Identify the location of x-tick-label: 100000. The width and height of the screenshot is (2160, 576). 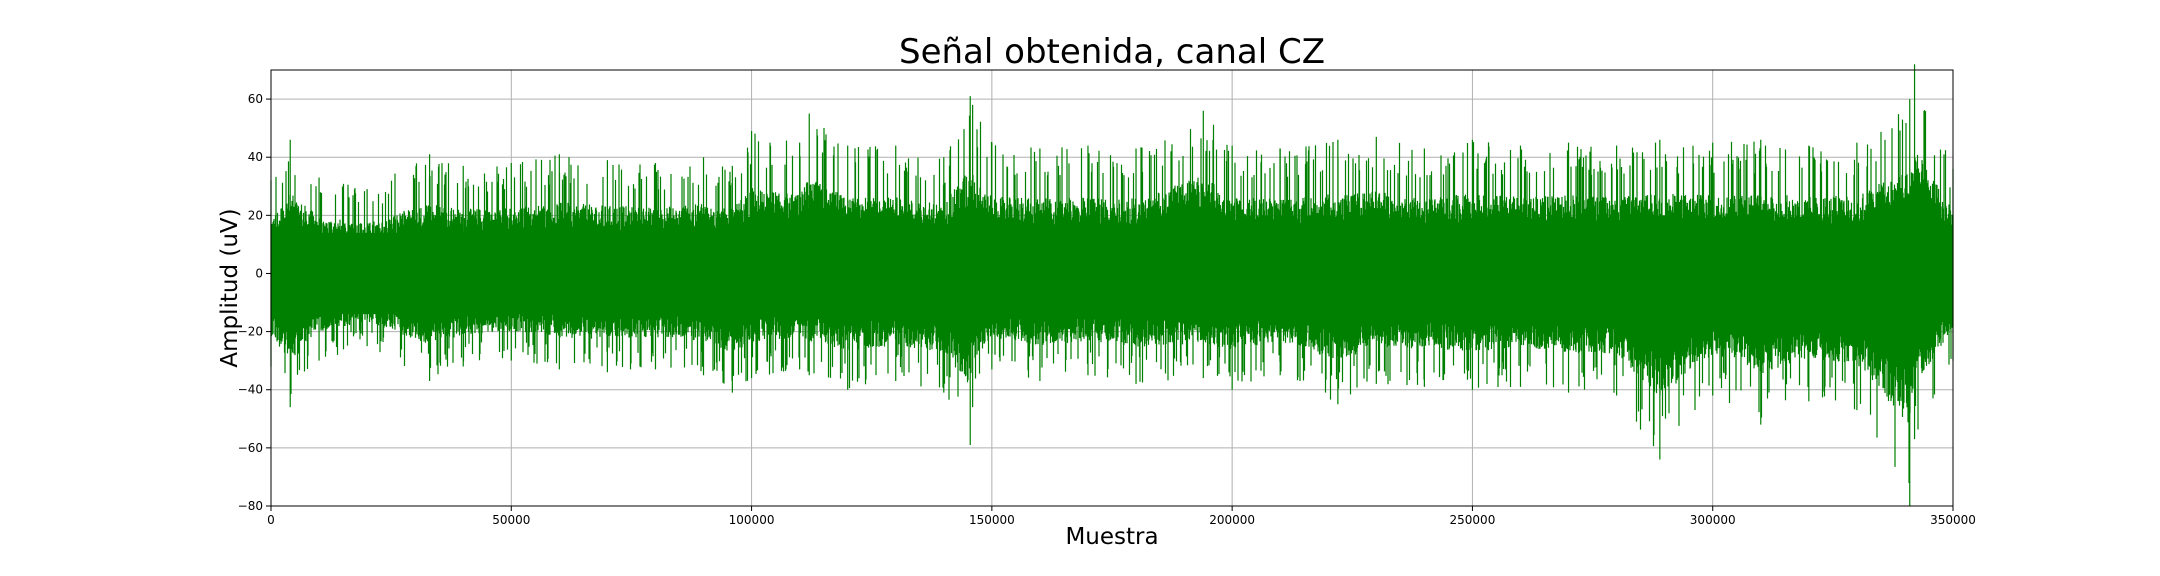
(752, 520).